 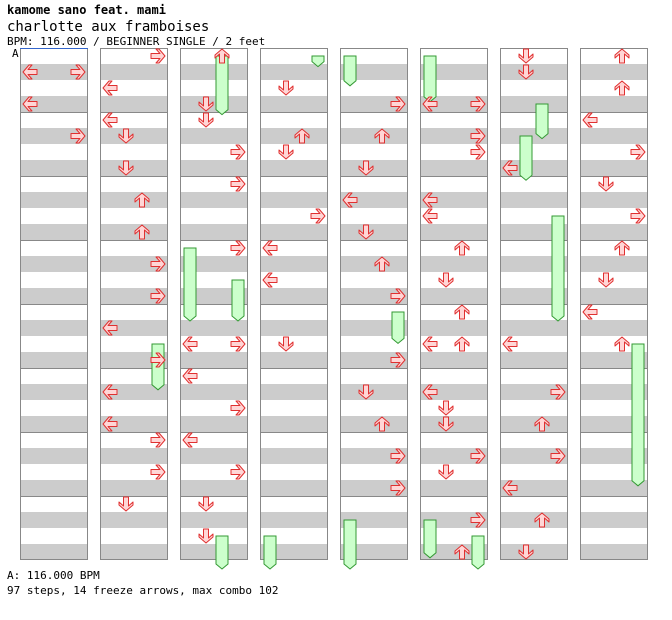 I want to click on freeze-arrow-down, so click(x=526, y=158).